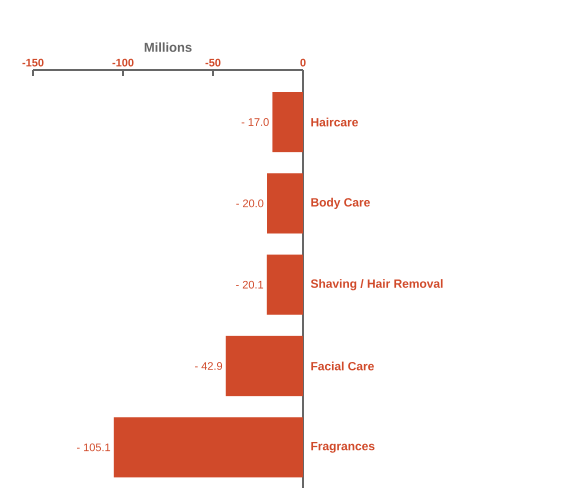 This screenshot has width=576, height=488. Describe the element at coordinates (208, 366) in the screenshot. I see `data-label: - 42.9` at that location.